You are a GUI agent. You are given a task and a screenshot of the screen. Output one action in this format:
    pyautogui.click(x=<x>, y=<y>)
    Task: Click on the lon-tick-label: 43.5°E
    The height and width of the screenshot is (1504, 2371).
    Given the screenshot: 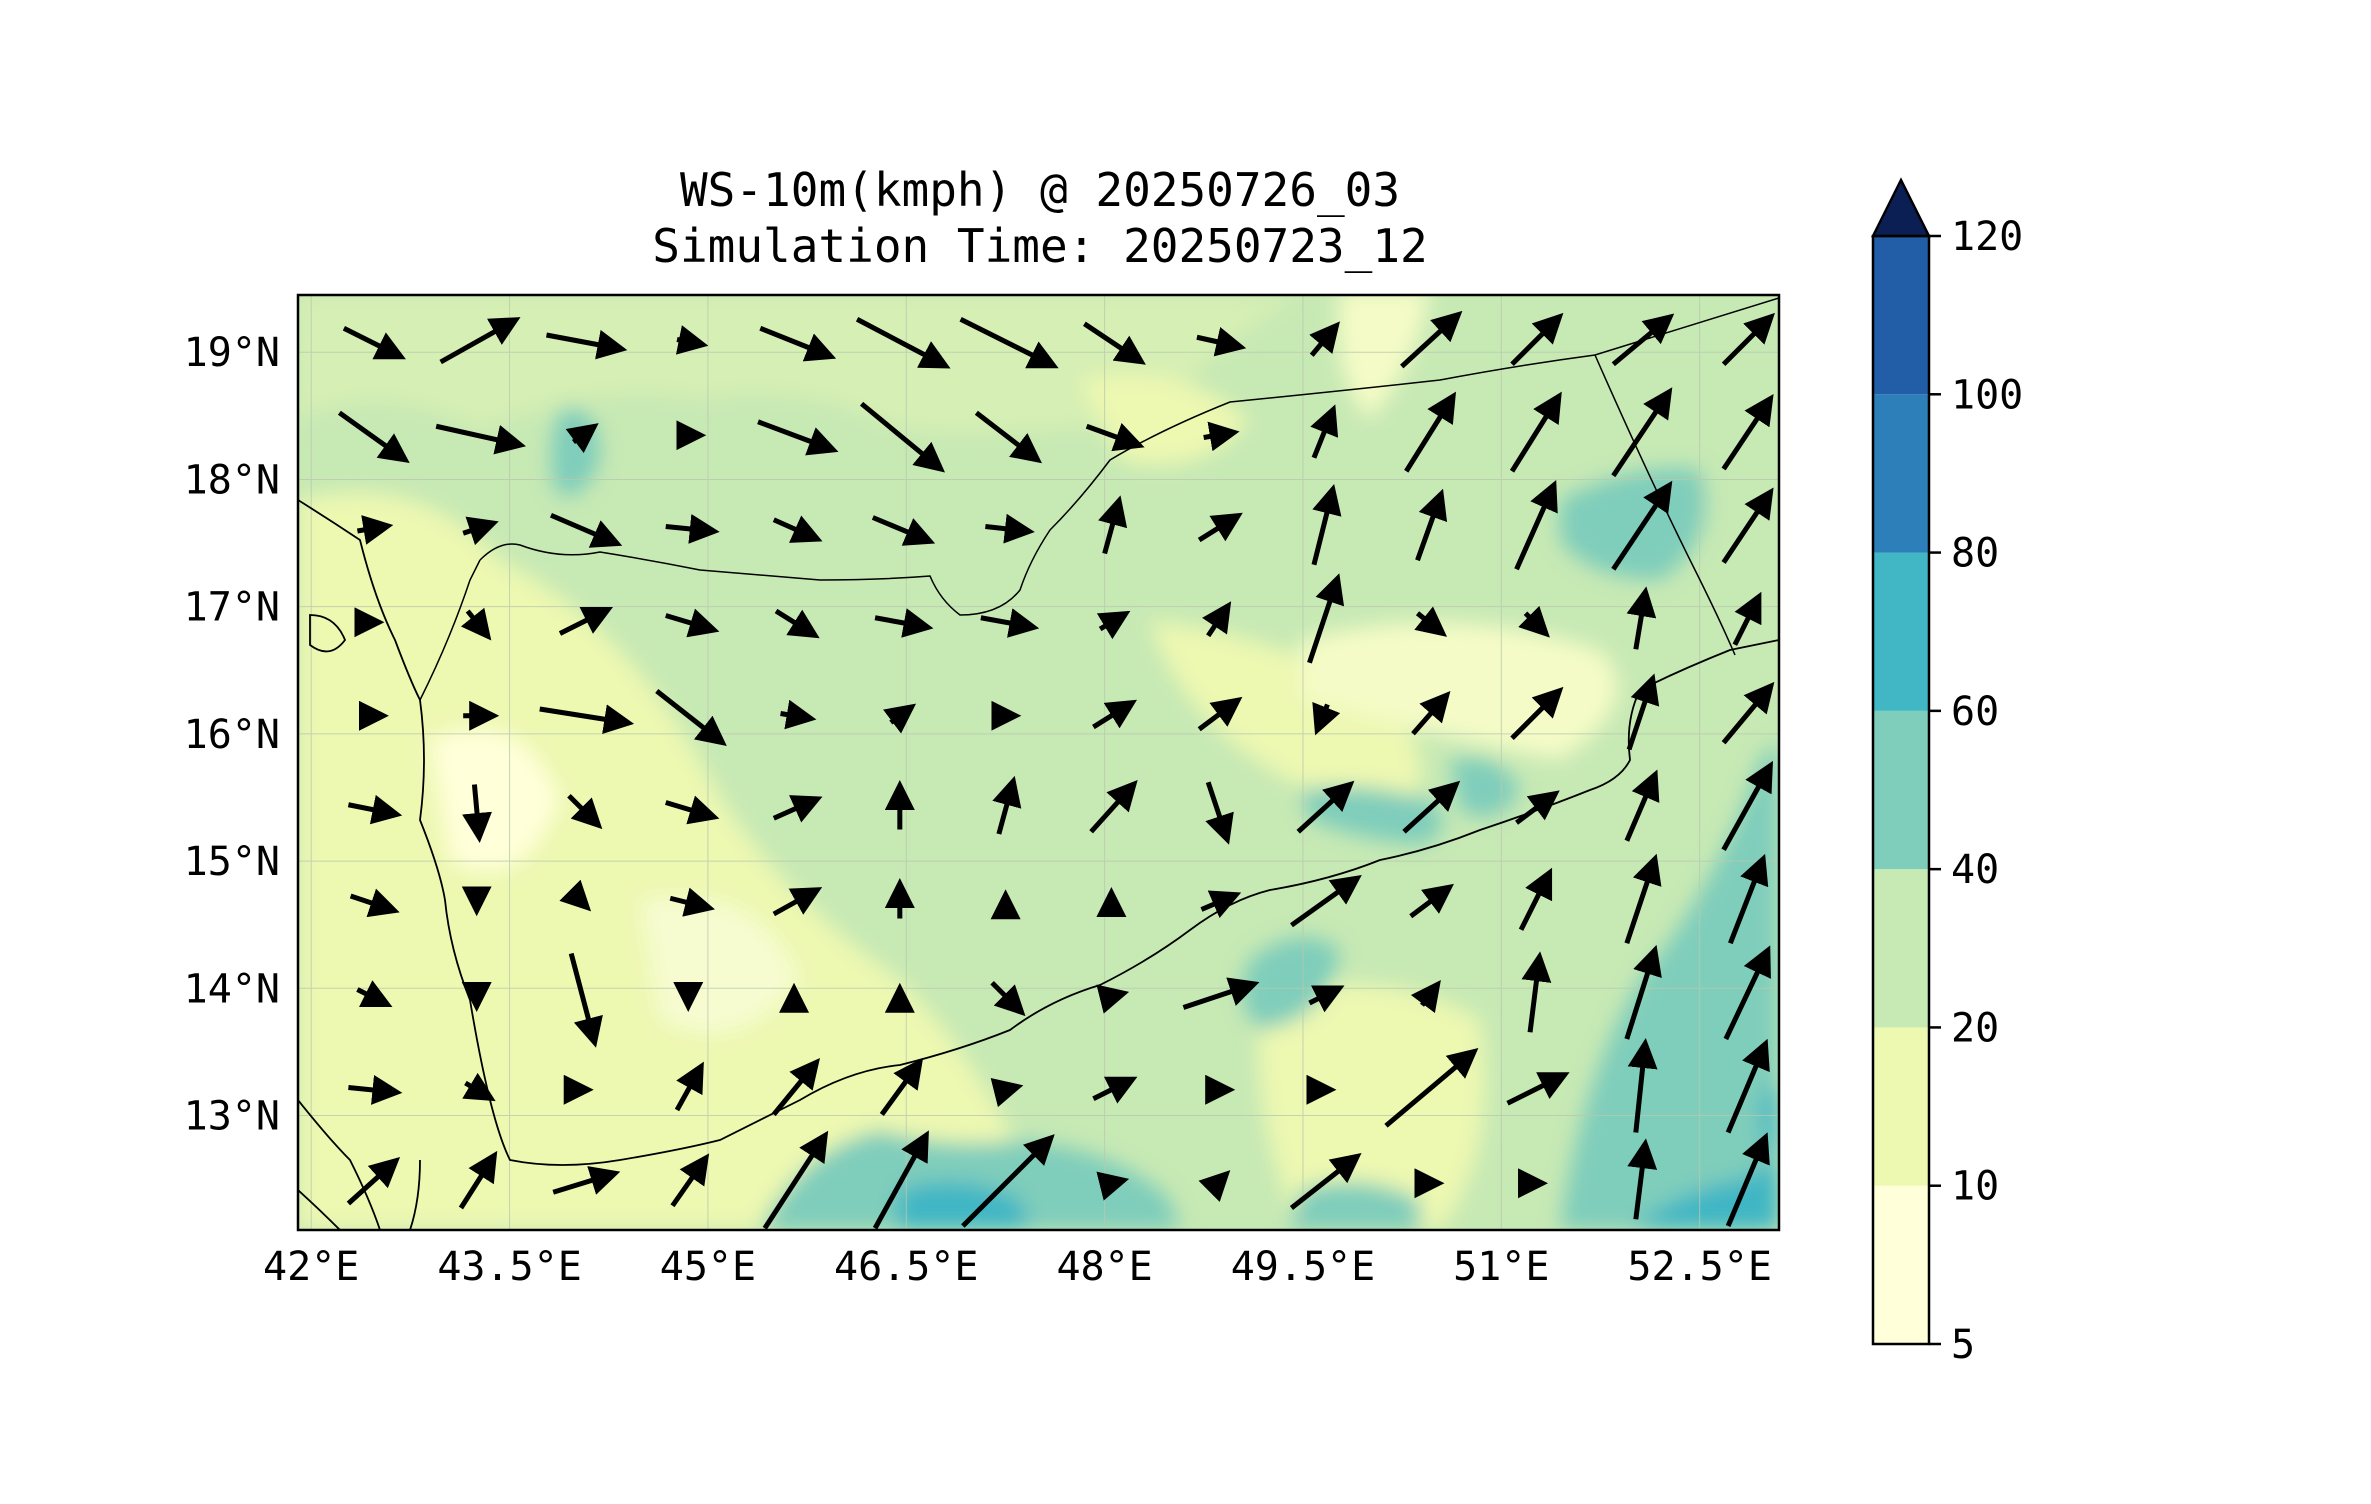 What is the action you would take?
    pyautogui.click(x=509, y=1267)
    